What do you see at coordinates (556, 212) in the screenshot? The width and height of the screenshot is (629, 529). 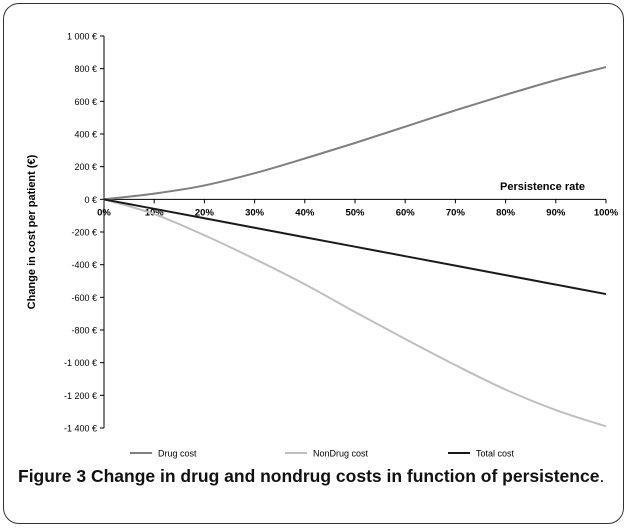 I see `x-tick-label: 90%` at bounding box center [556, 212].